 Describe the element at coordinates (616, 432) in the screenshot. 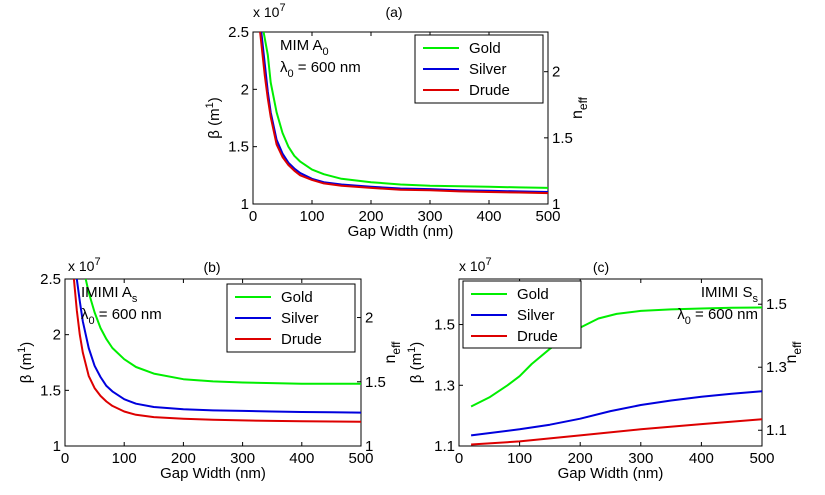

I see `panel-3-series-drude` at that location.